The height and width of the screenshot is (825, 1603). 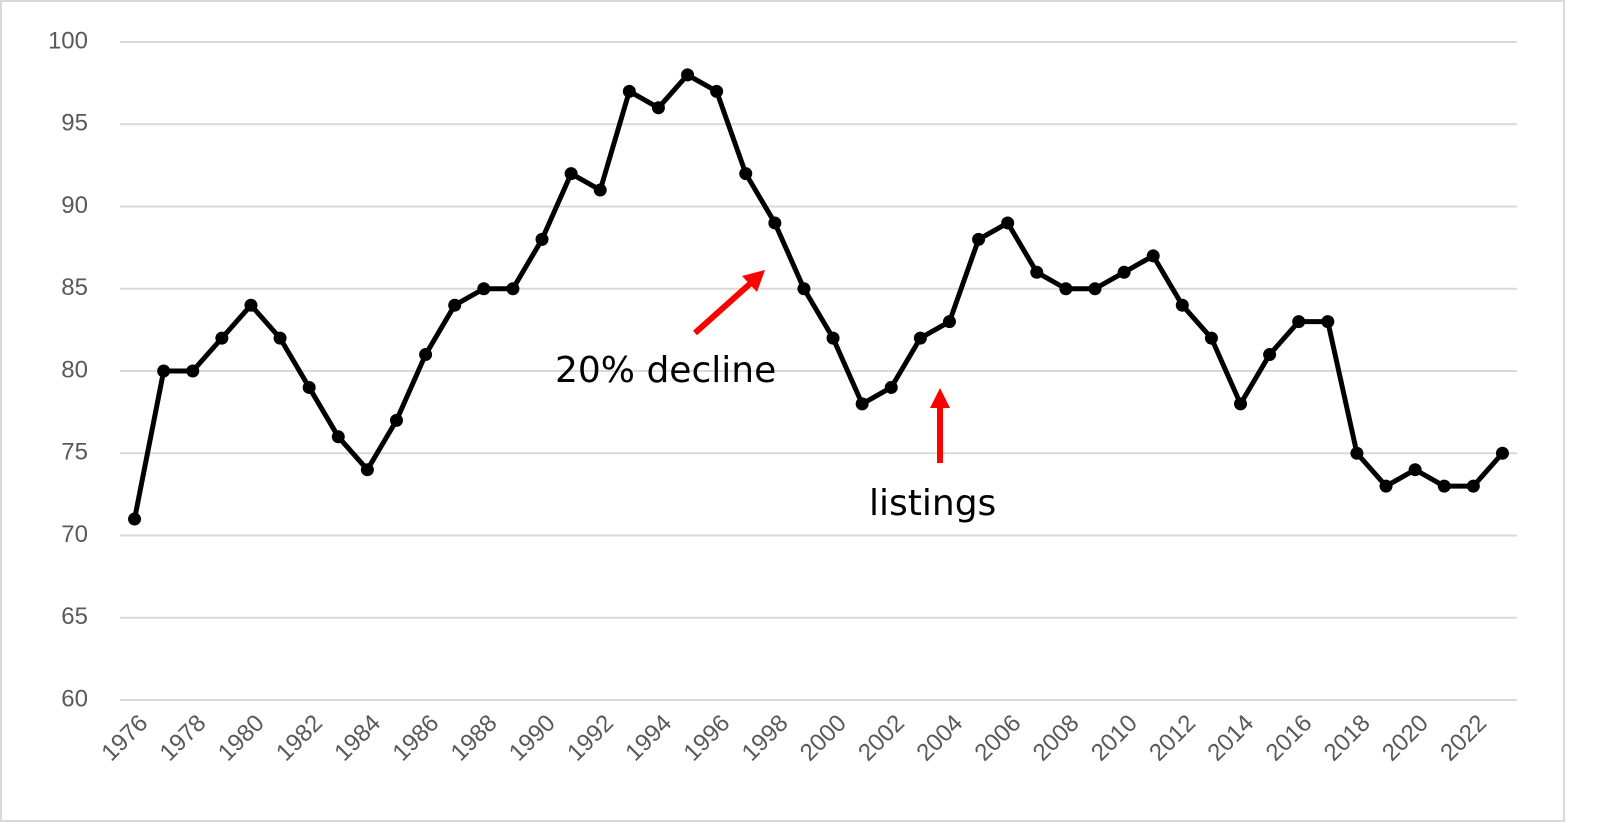 What do you see at coordinates (74, 616) in the screenshot?
I see `y-tick-label: 65` at bounding box center [74, 616].